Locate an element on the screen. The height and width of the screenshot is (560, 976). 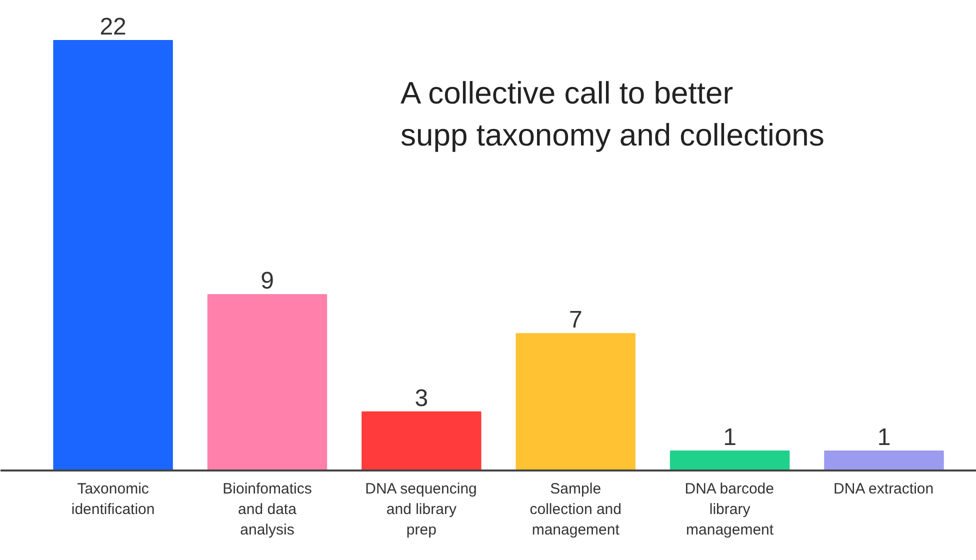
data-label: 3 is located at coordinates (421, 398).